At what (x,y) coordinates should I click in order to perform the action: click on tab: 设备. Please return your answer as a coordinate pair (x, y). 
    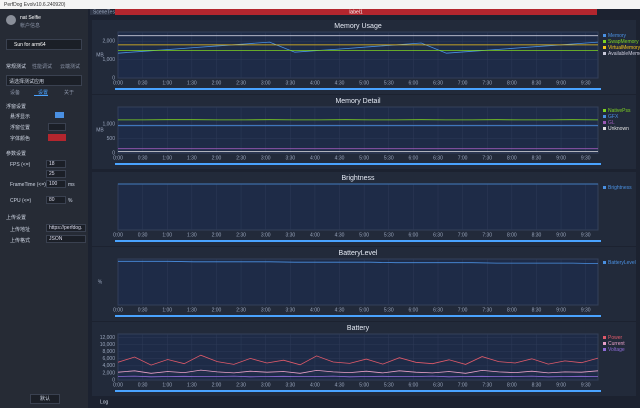
    Looking at the image, I should click on (15, 93).